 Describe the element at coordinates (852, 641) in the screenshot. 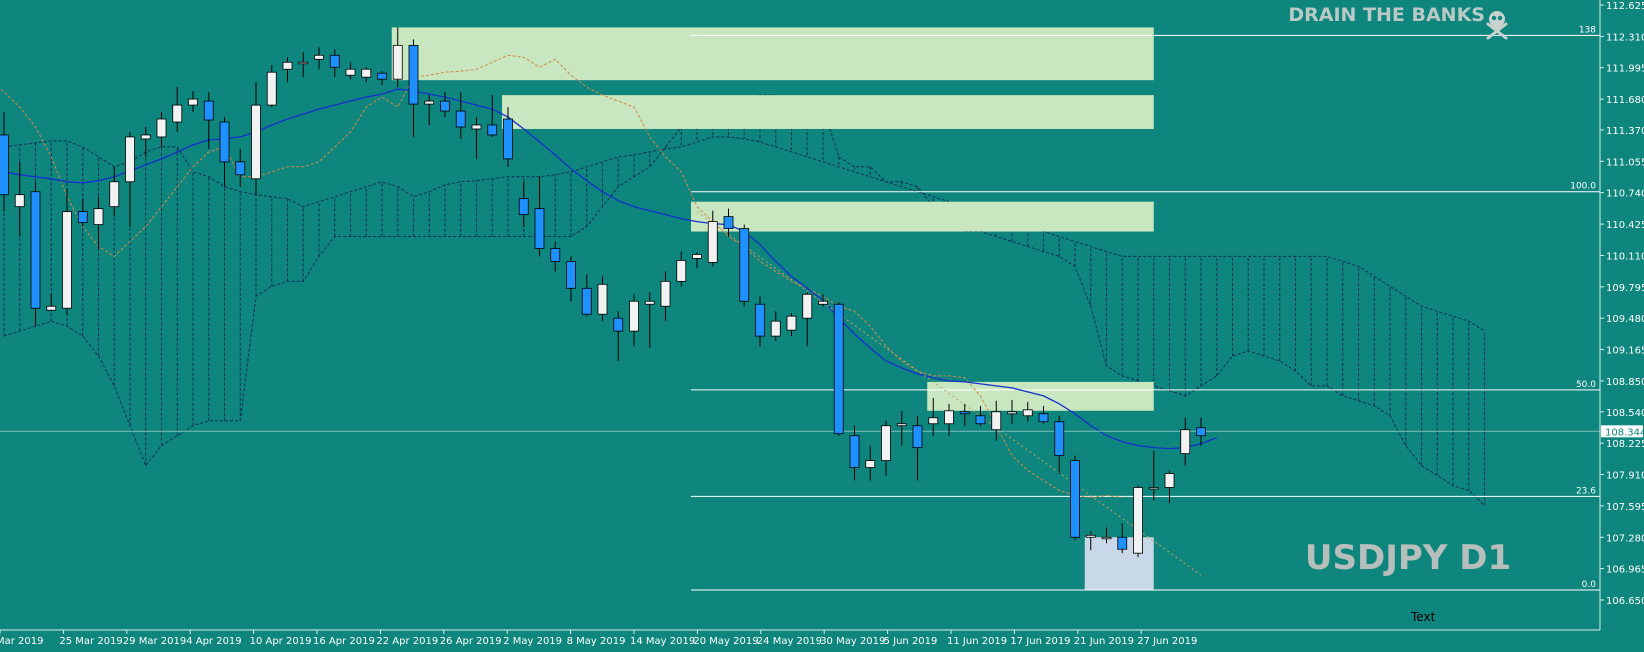

I see `time-tick-label: 30 May 2019` at that location.